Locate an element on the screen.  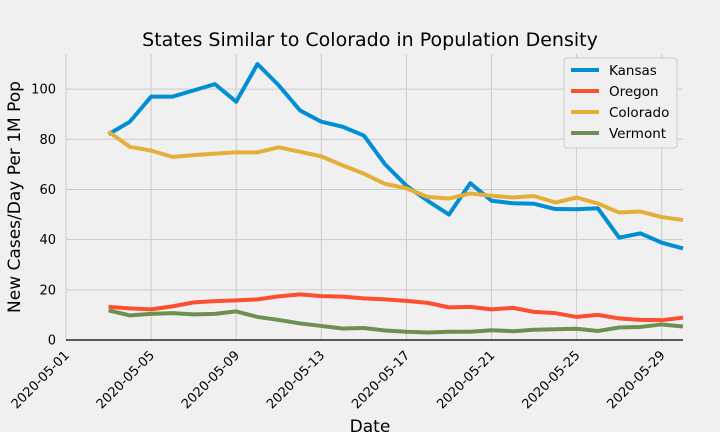
x-axis-label: Date is located at coordinates (370, 424).